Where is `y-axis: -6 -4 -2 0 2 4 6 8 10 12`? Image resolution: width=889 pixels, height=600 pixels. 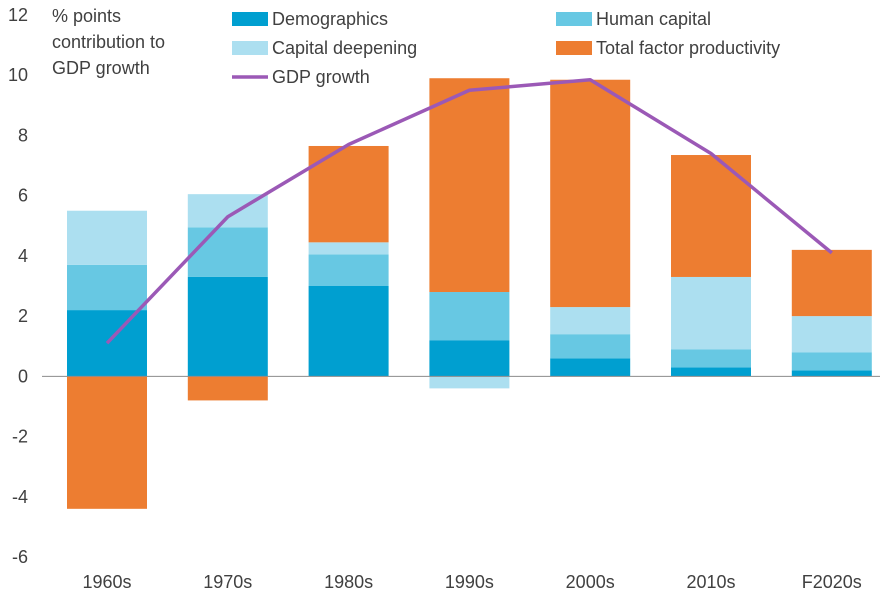 y-axis: -6 -4 -2 0 2 4 6 8 10 12 is located at coordinates (18, 286).